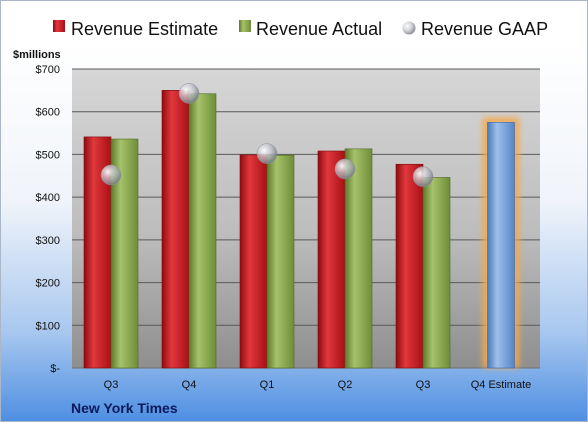  I want to click on y-tick-label: $600, so click(48, 113).